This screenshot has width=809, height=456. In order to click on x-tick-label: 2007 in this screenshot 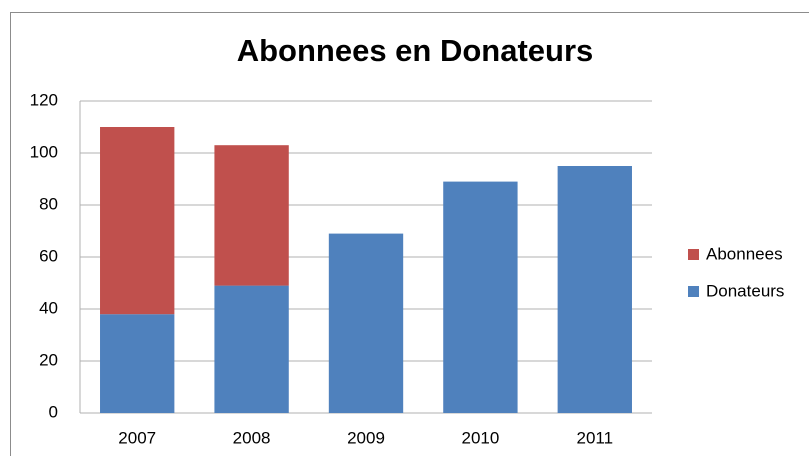, I will do `click(137, 437)`.